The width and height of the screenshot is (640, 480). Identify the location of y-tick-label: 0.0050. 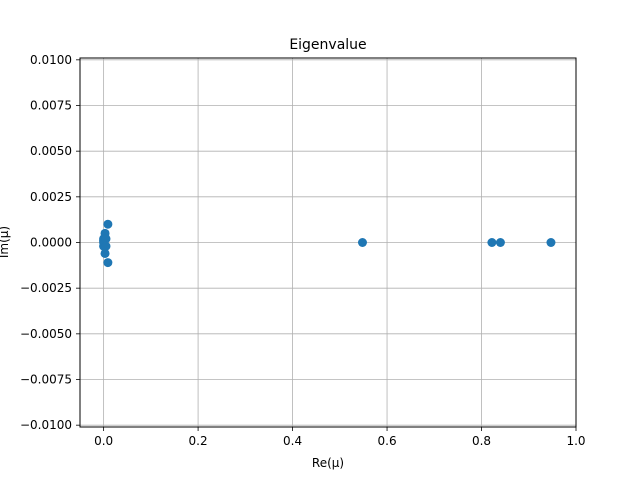
(51, 151).